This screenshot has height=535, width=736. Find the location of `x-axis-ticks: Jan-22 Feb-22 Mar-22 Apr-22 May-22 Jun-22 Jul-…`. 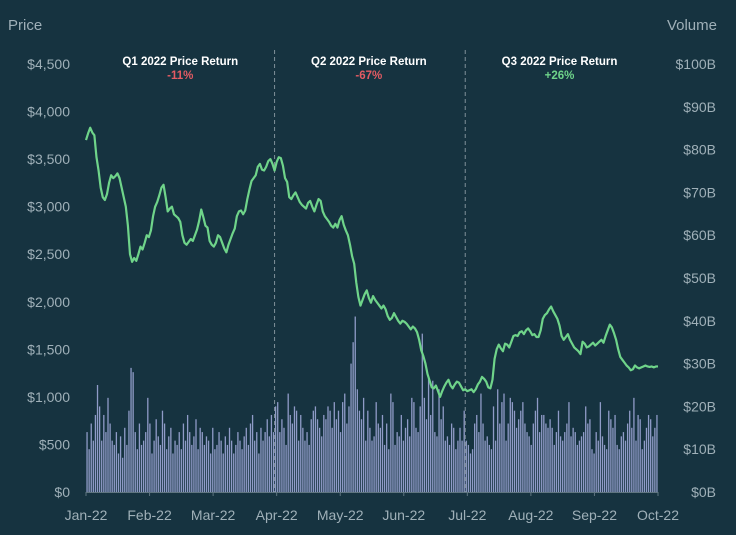

x-axis-ticks: Jan-22 Feb-22 Mar-22 Apr-22 May-22 Jun-22 Jul-… is located at coordinates (372, 507).